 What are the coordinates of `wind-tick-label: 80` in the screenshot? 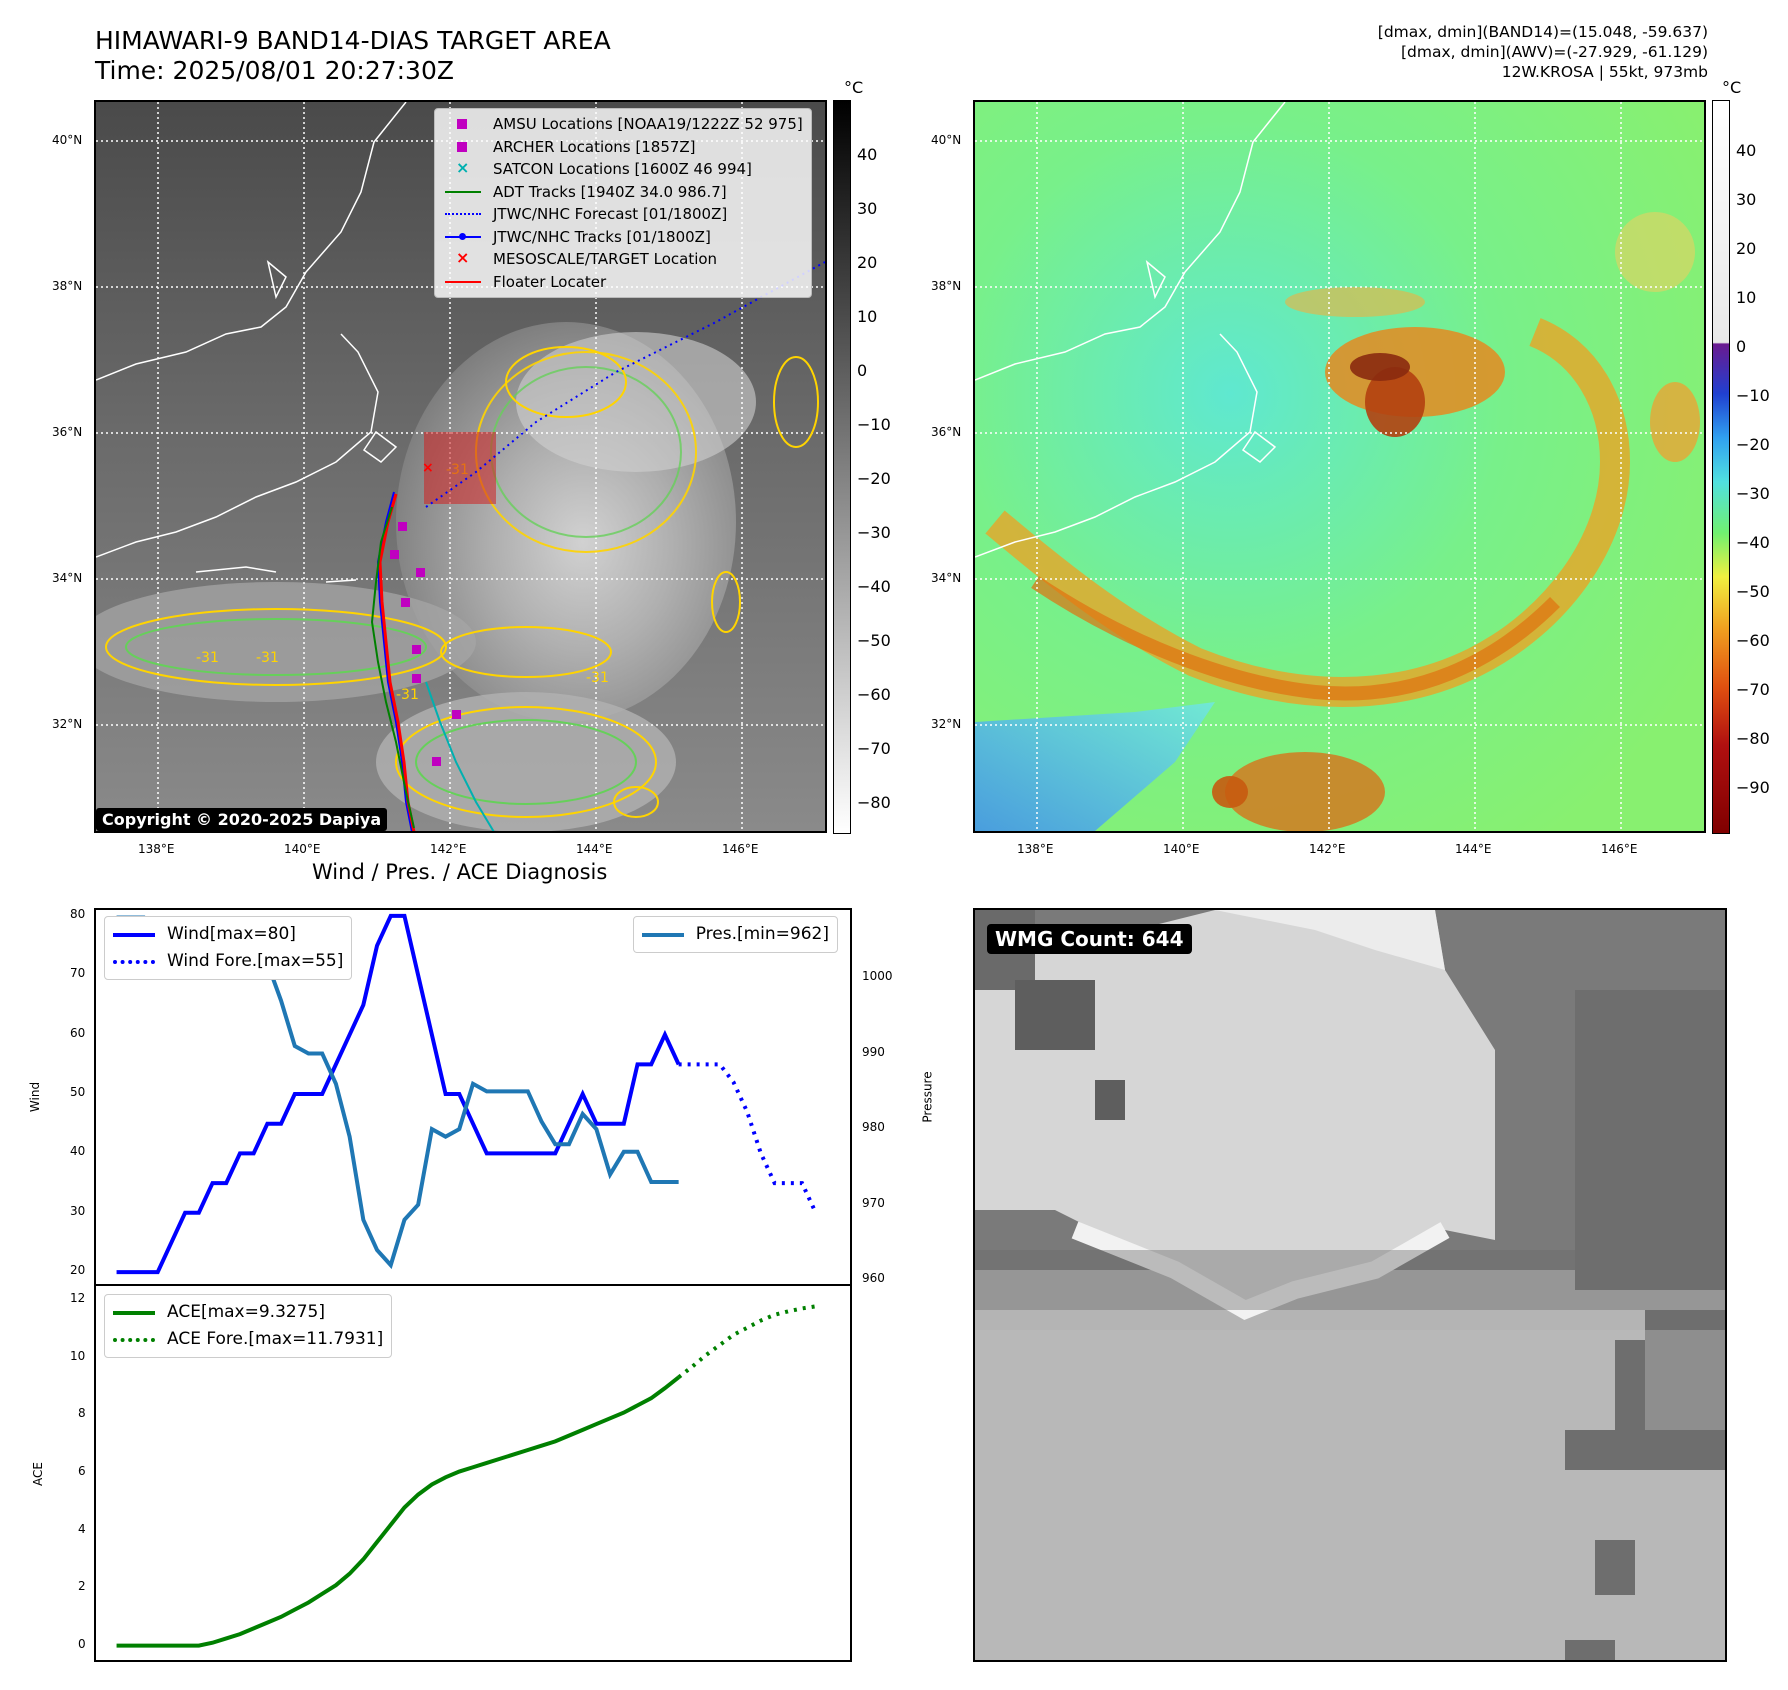 It's located at (78, 913).